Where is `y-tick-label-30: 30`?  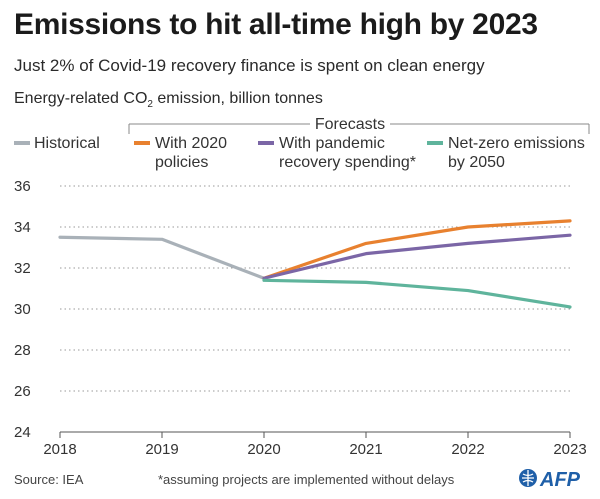 y-tick-label-30: 30 is located at coordinates (22, 309).